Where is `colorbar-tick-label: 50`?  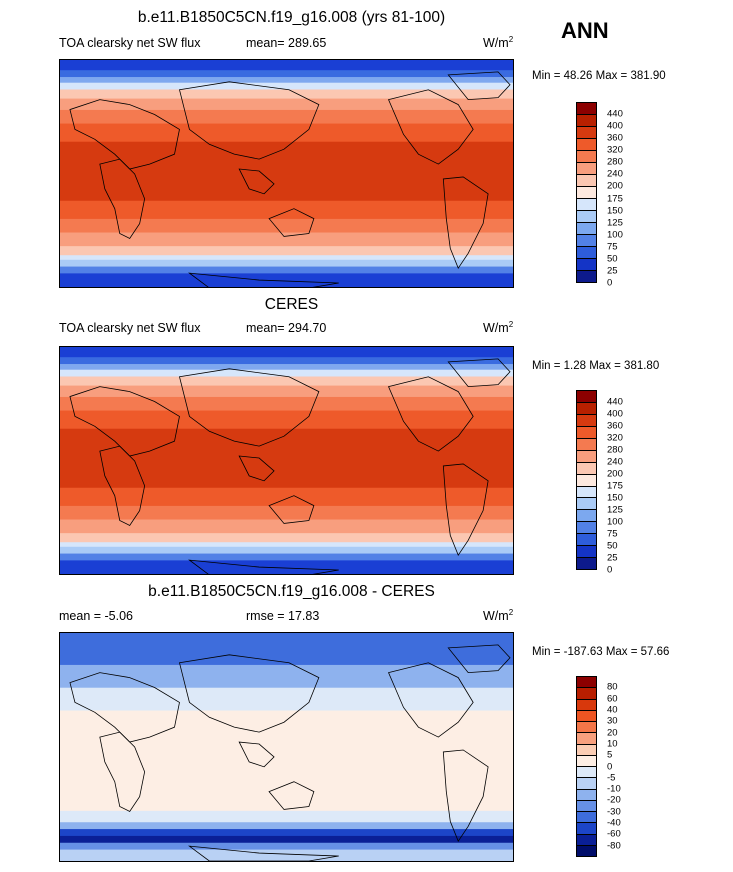
colorbar-tick-label: 50 is located at coordinates (612, 259).